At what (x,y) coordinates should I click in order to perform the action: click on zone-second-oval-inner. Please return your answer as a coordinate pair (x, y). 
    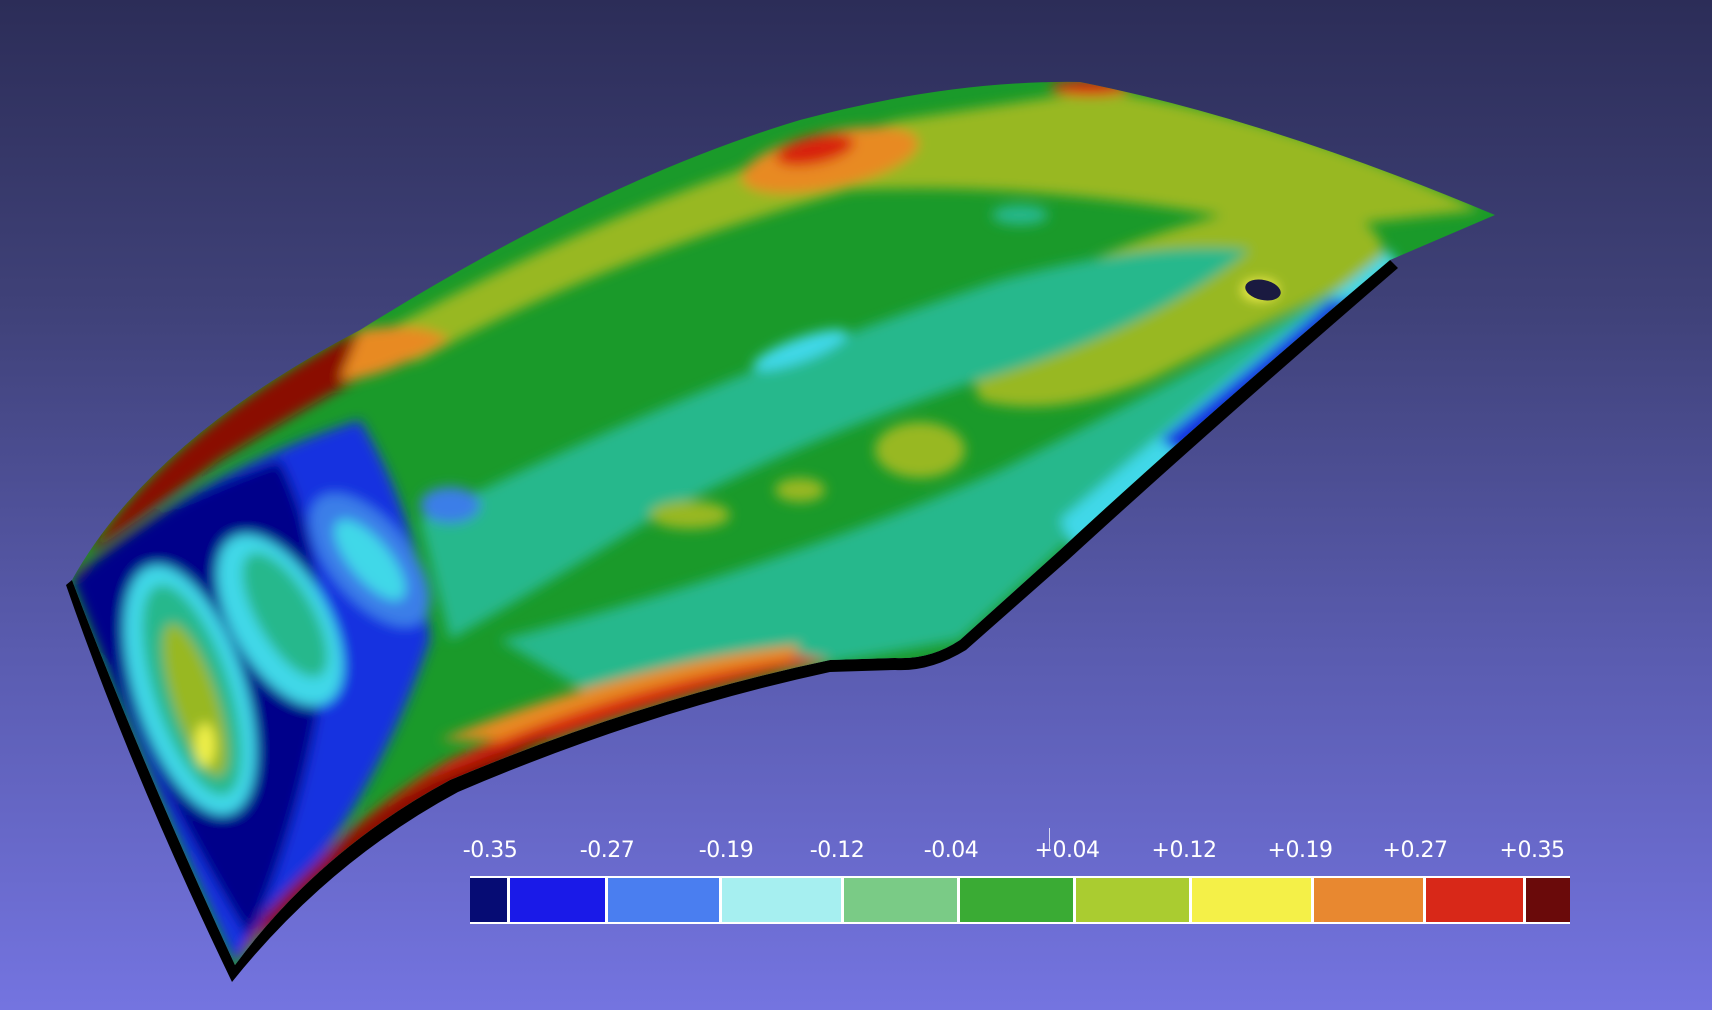
    Looking at the image, I should click on (285, 615).